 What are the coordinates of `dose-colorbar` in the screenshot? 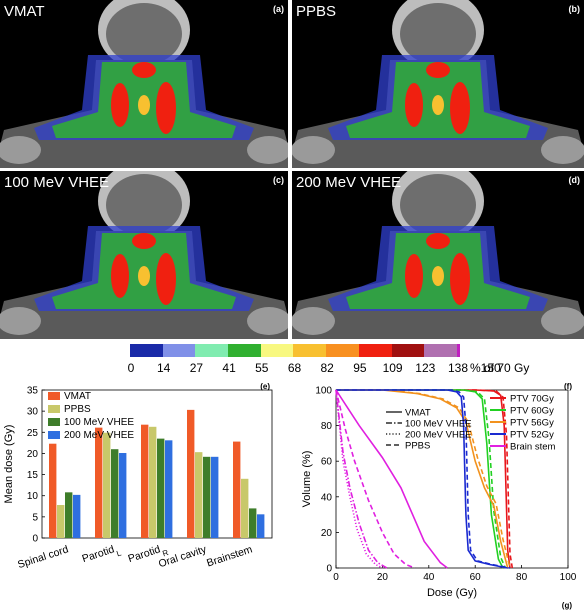 It's located at (295, 350).